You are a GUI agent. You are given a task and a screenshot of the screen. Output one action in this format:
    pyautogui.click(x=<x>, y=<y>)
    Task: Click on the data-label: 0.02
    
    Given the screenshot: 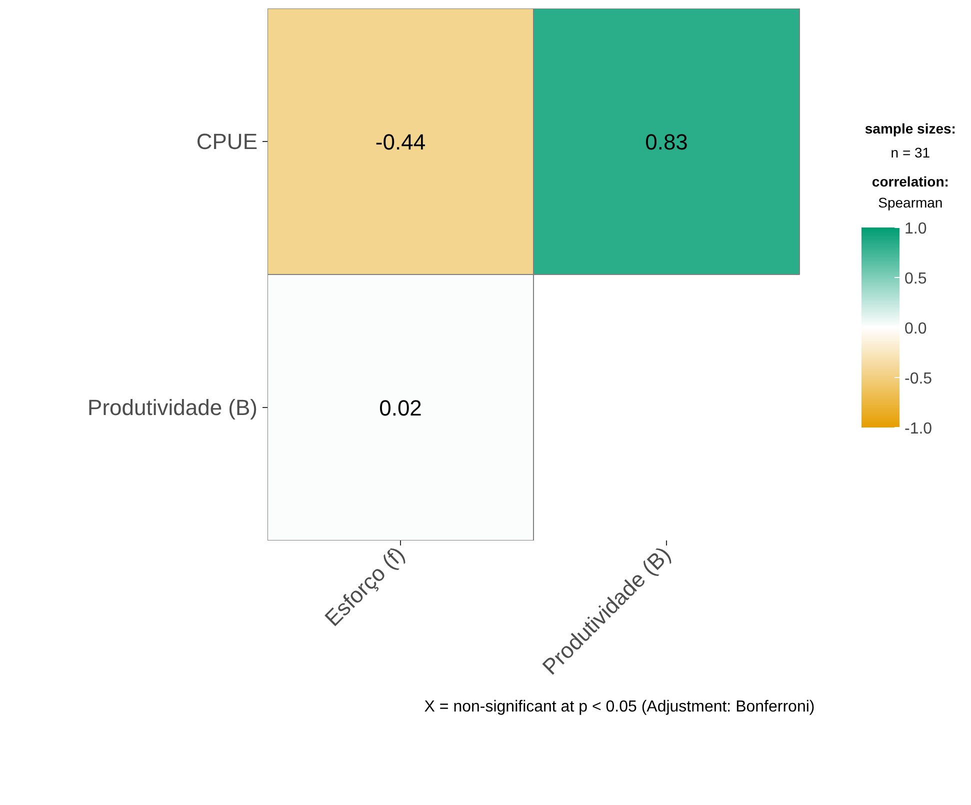 What is the action you would take?
    pyautogui.click(x=400, y=408)
    